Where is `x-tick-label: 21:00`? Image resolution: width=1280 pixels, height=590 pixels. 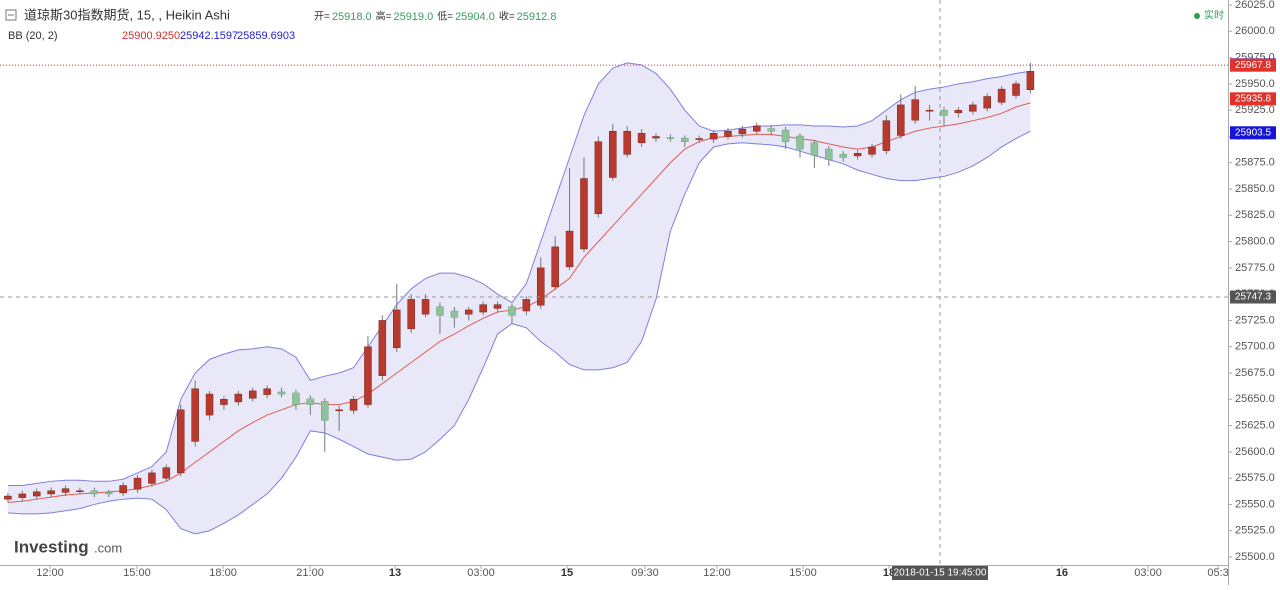 x-tick-label: 21:00 is located at coordinates (310, 573).